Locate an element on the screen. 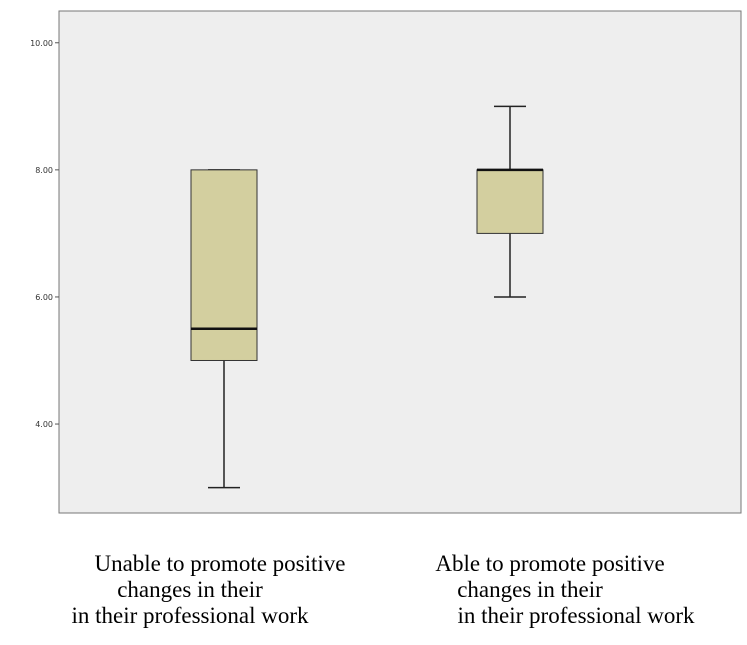 The height and width of the screenshot is (645, 747). y-tick-label: 8.00 is located at coordinates (44, 170).